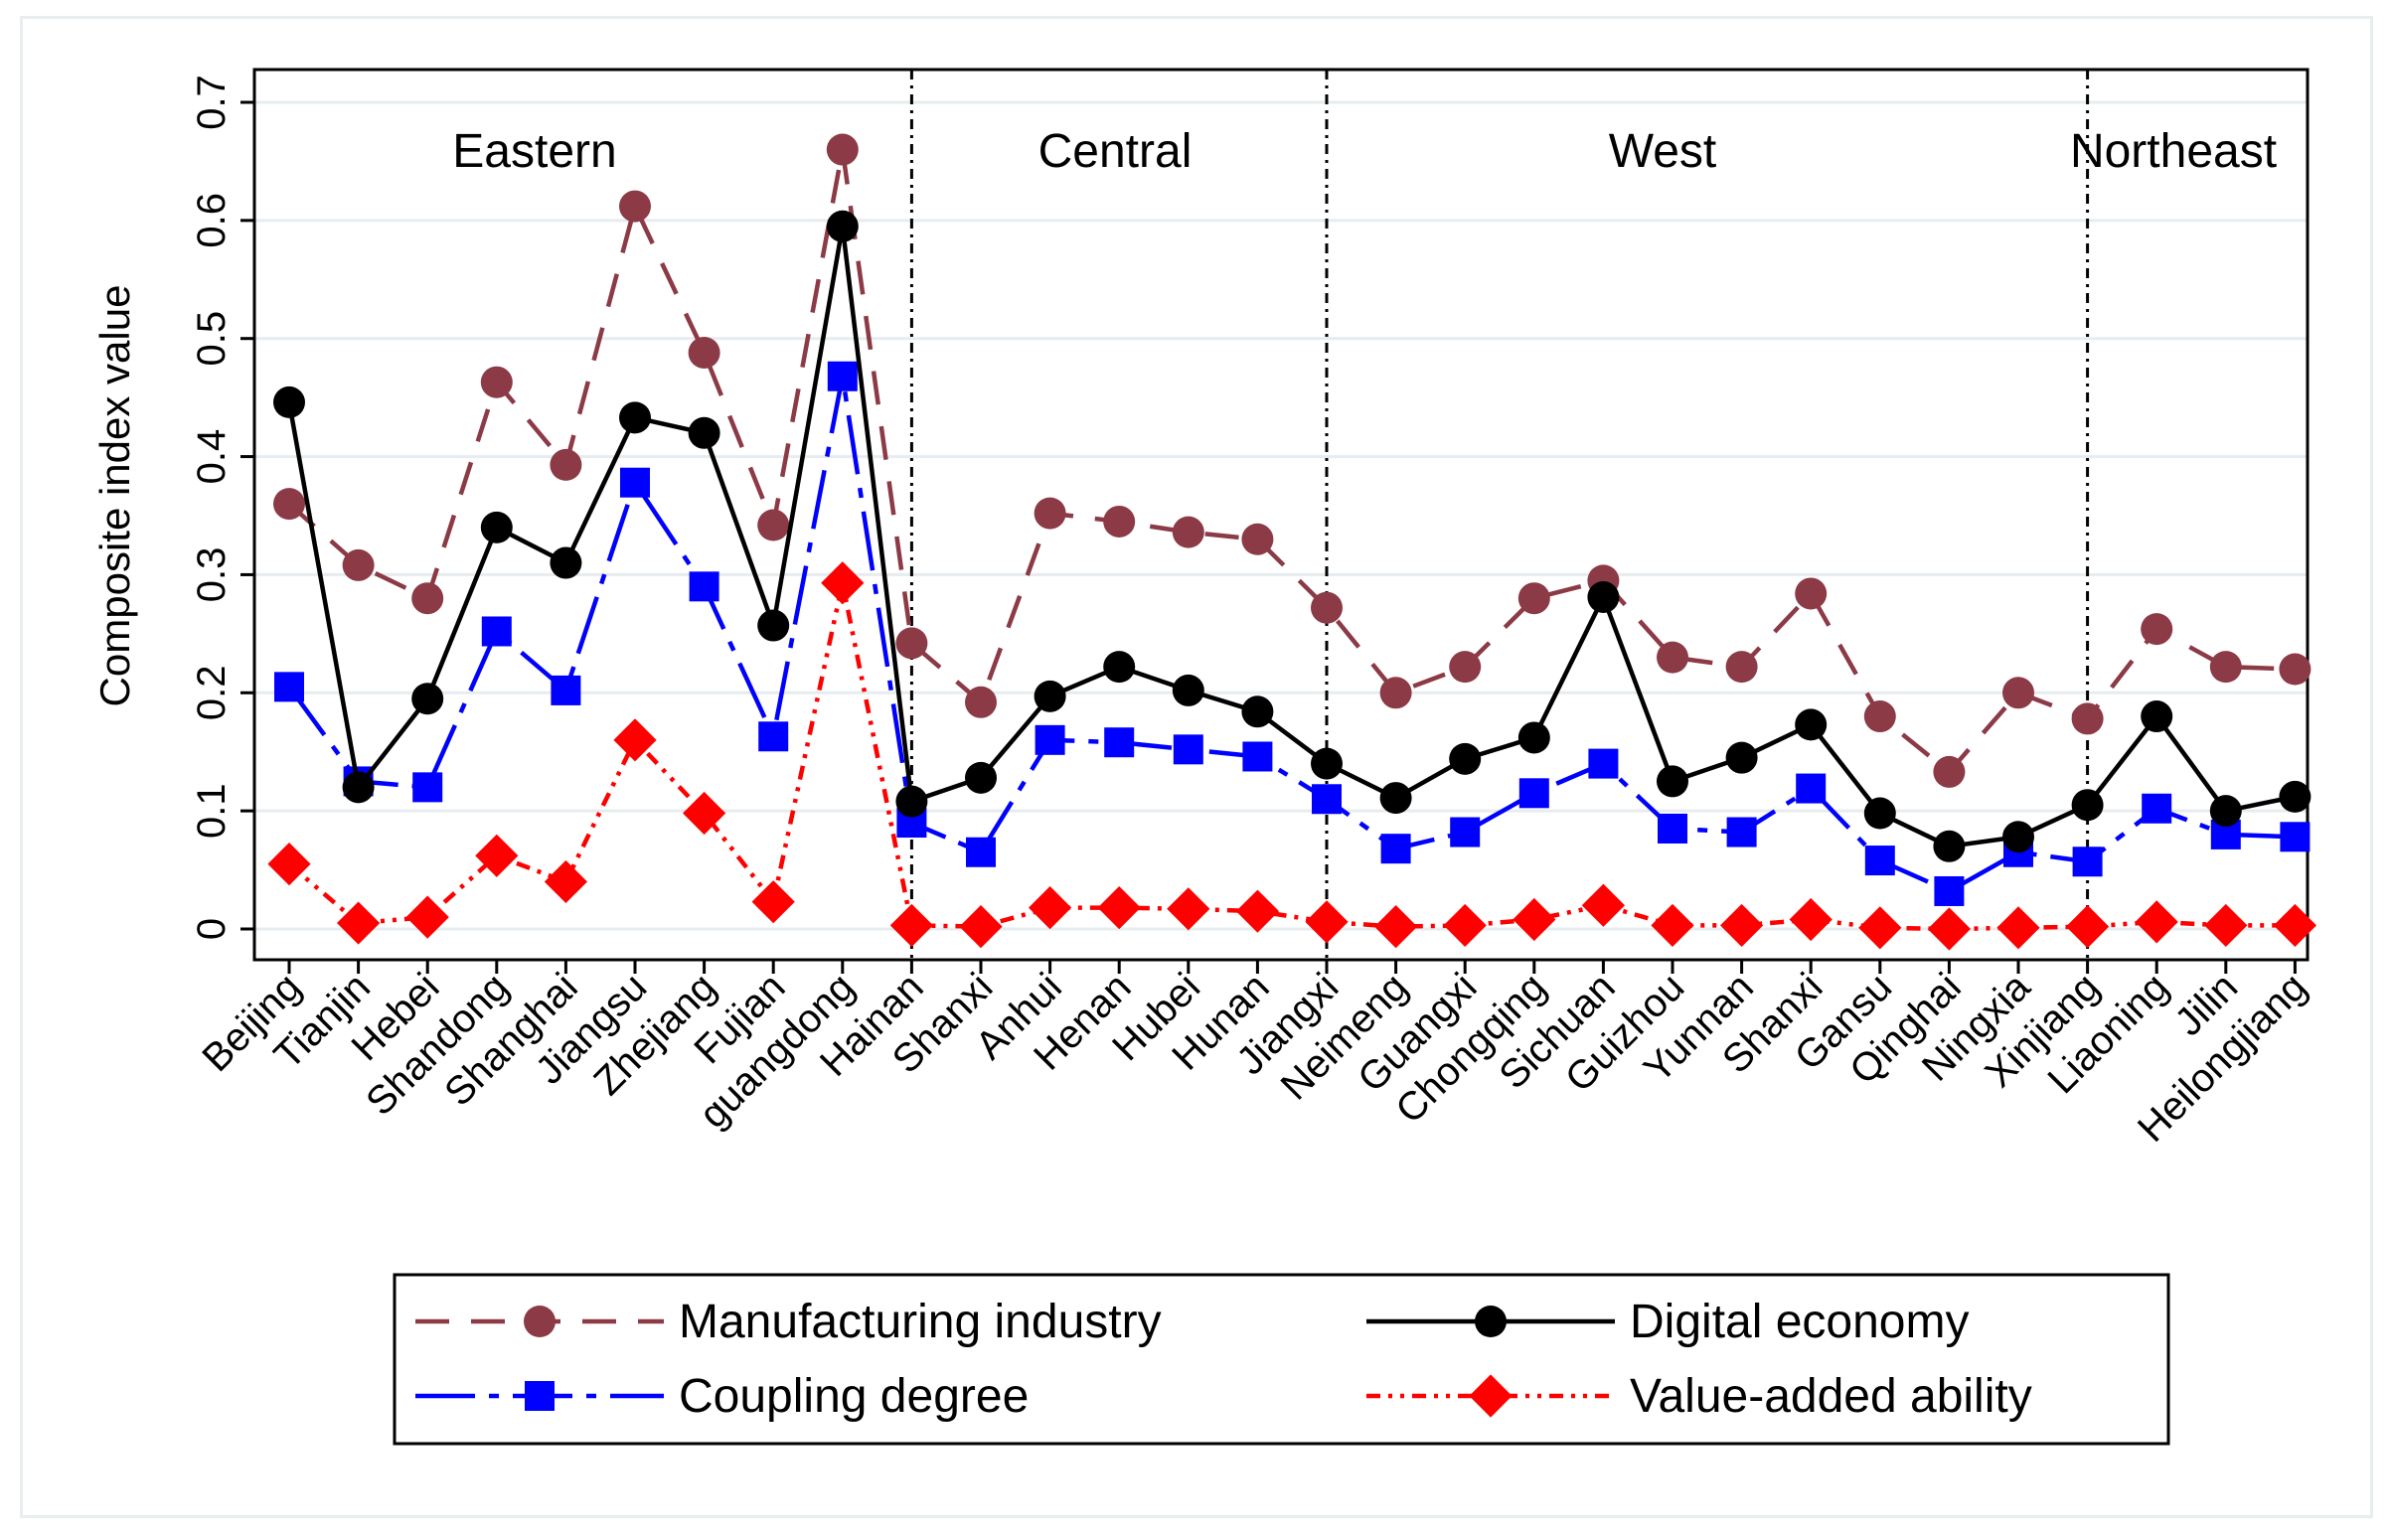 Image resolution: width=2391 pixels, height=1540 pixels. What do you see at coordinates (212, 102) in the screenshot?
I see `y-tick-label: 0.7` at bounding box center [212, 102].